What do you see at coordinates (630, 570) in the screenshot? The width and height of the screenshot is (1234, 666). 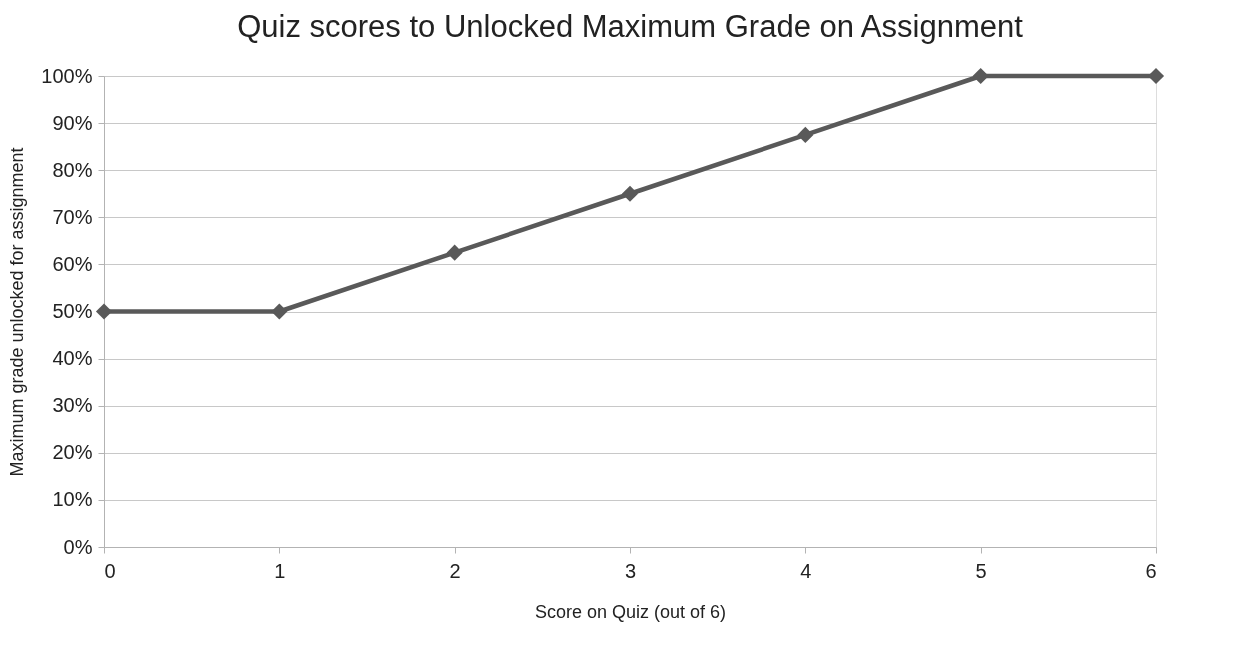 I see `x-tick-label: 3` at bounding box center [630, 570].